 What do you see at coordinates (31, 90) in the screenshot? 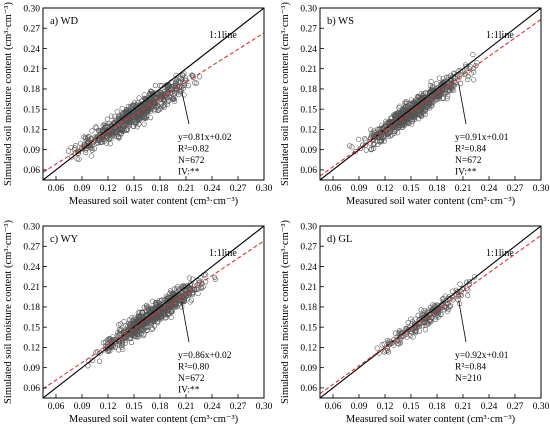
I see `y-tick-label: 0.18` at bounding box center [31, 90].